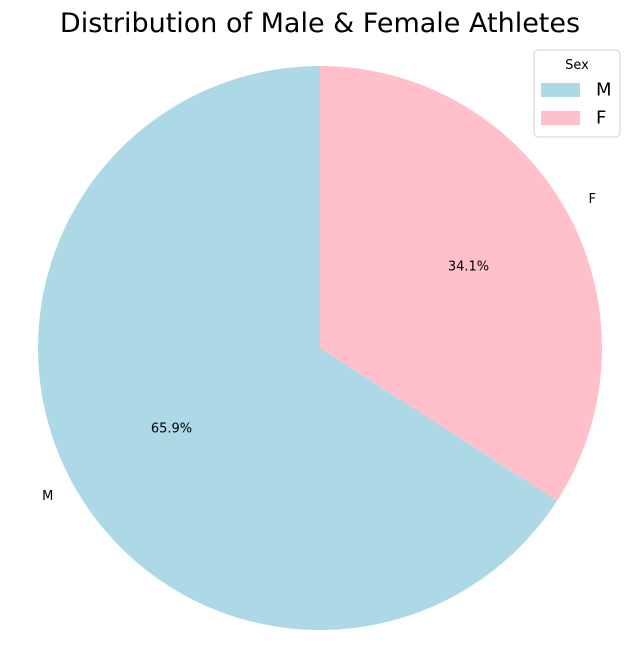 The height and width of the screenshot is (666, 640). Describe the element at coordinates (576, 104) in the screenshot. I see `legend-entries: MF` at that location.